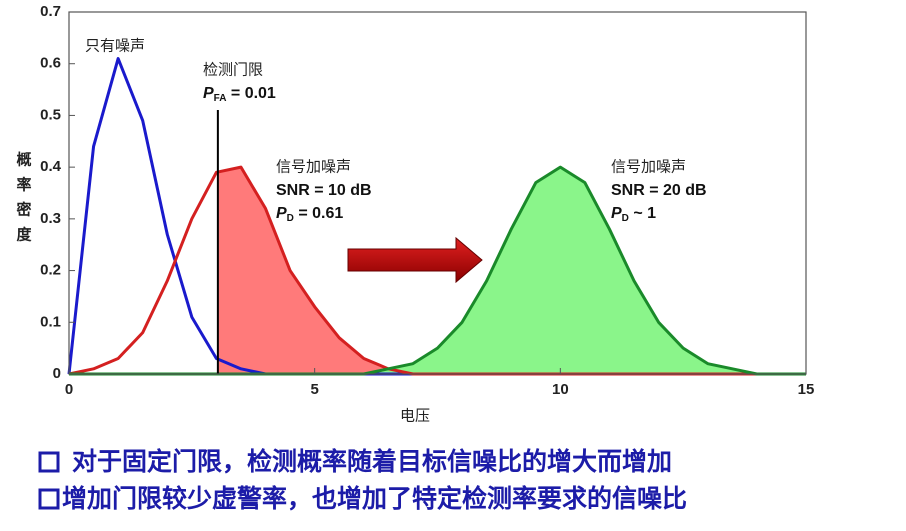  I want to click on y-axis-label: 密, so click(23, 210).